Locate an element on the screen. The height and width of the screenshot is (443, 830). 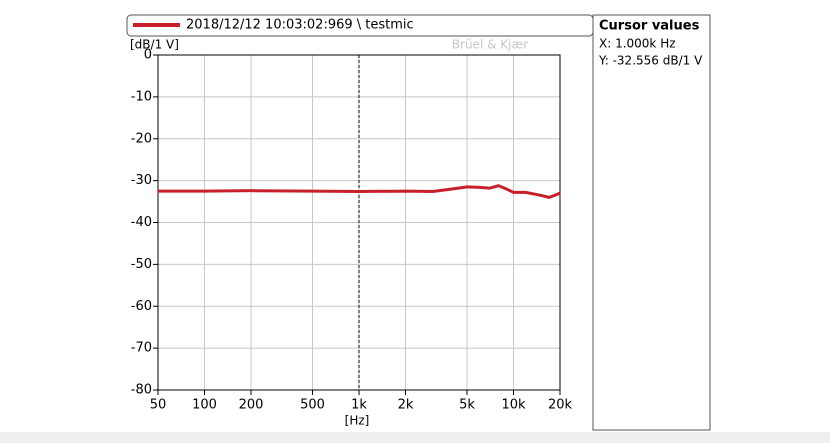
y-axis-label: [dB/1 V] is located at coordinates (154, 45).